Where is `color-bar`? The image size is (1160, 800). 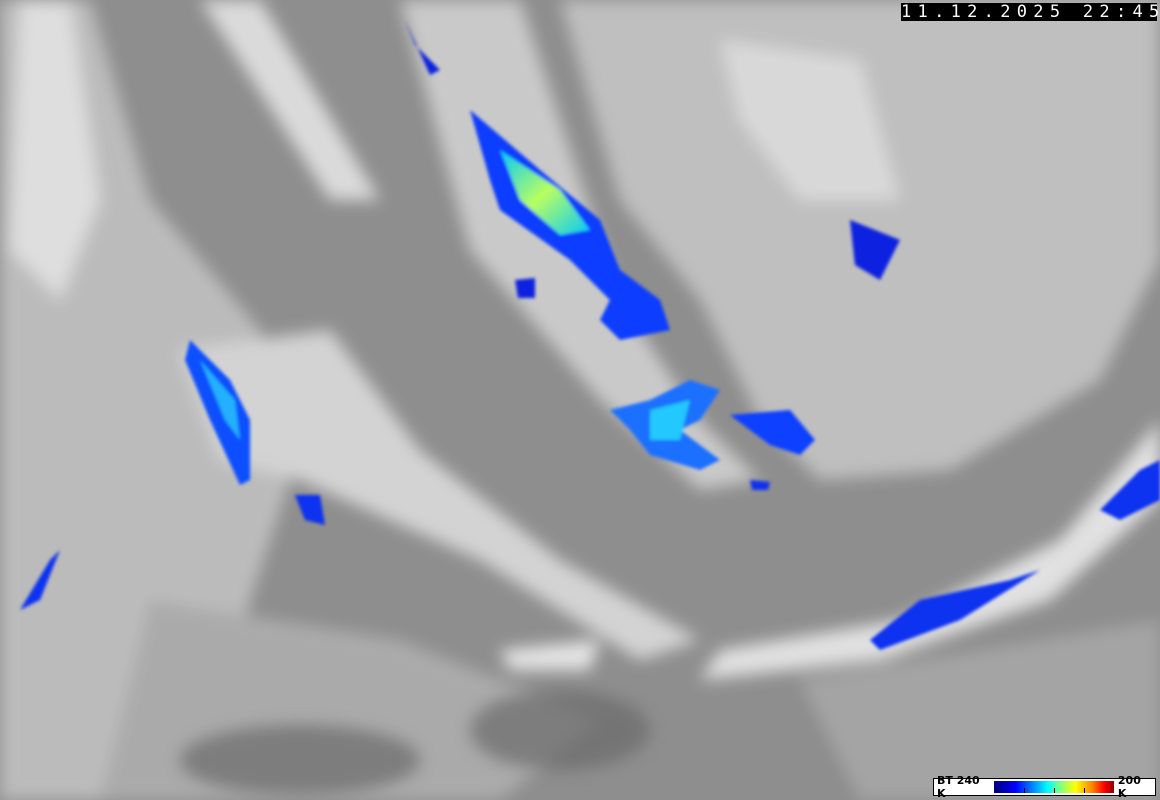
color-bar is located at coordinates (1054, 787).